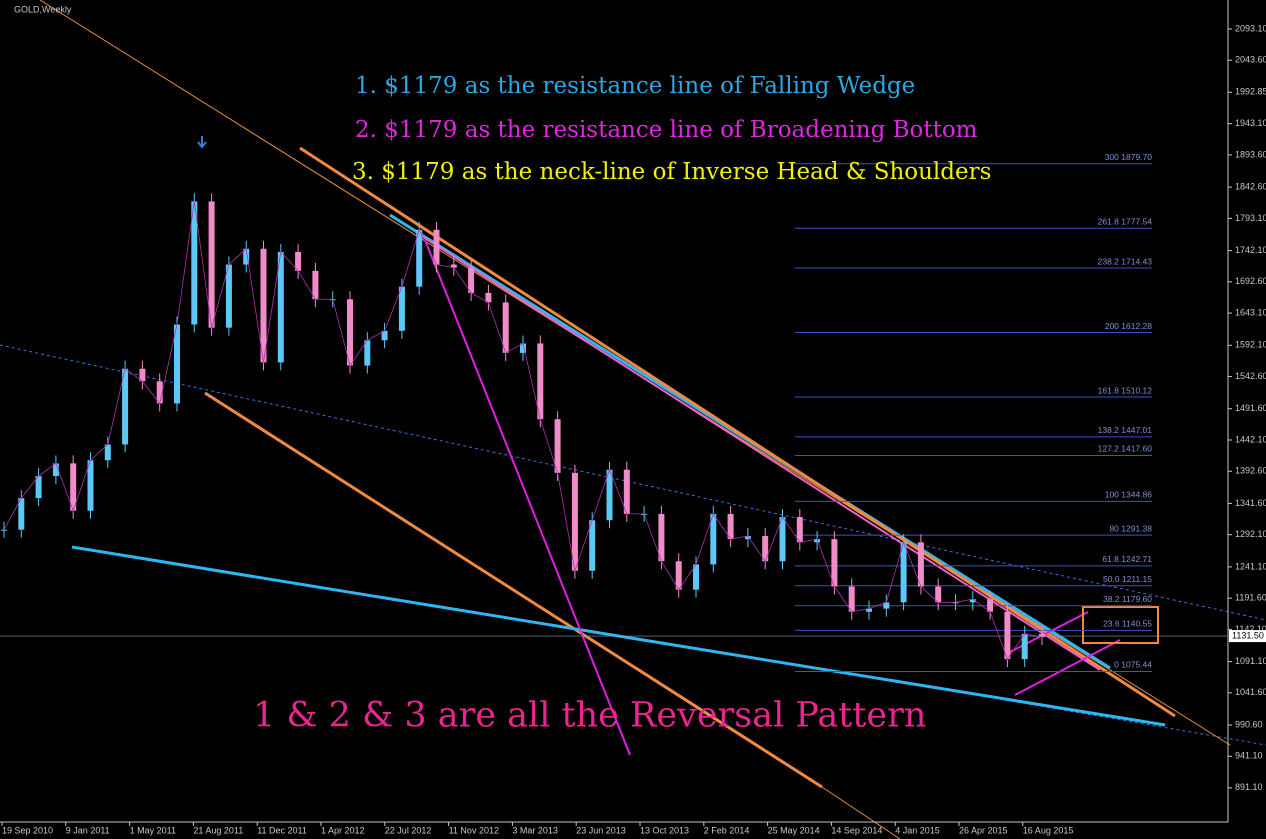 The height and width of the screenshot is (839, 1266). What do you see at coordinates (1125, 221) in the screenshot?
I see `fib-label: 261.8 1777.54` at bounding box center [1125, 221].